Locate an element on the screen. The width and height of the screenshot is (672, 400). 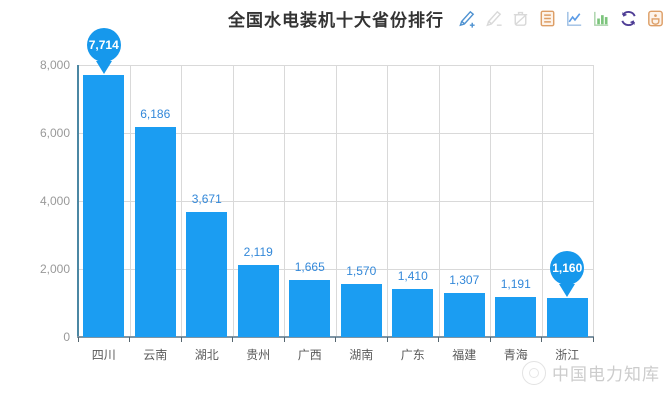
bar-value-label: 3,671 is located at coordinates (206, 199).